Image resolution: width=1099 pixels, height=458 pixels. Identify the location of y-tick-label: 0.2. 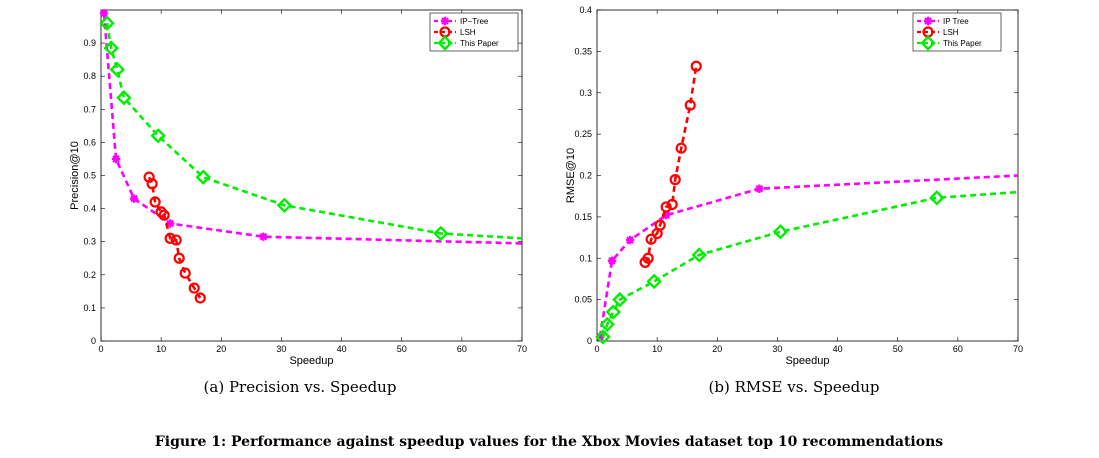
(89, 275).